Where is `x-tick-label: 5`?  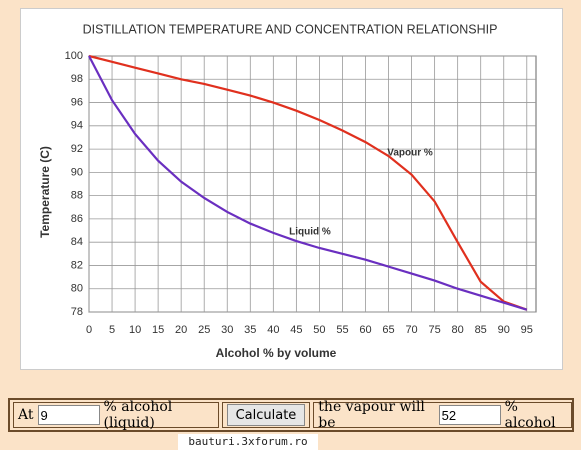
x-tick-label: 5 is located at coordinates (112, 330).